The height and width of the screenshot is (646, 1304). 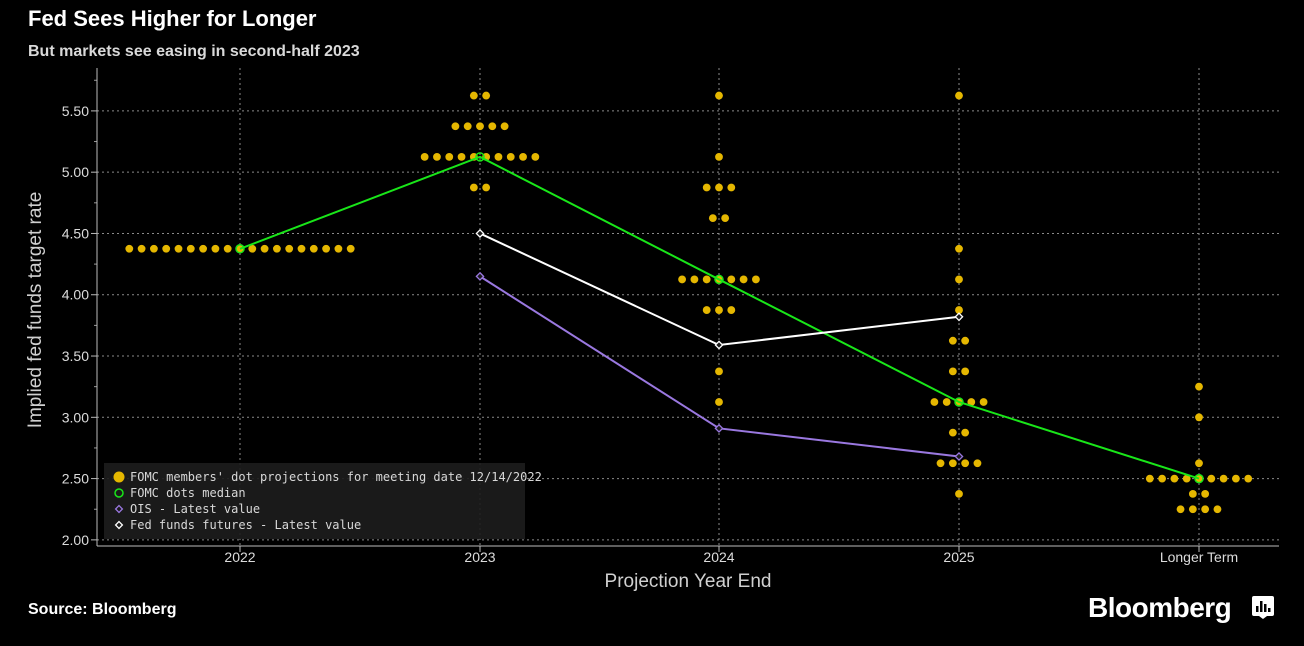 What do you see at coordinates (119, 477) in the screenshot?
I see `legend-dots-marker` at bounding box center [119, 477].